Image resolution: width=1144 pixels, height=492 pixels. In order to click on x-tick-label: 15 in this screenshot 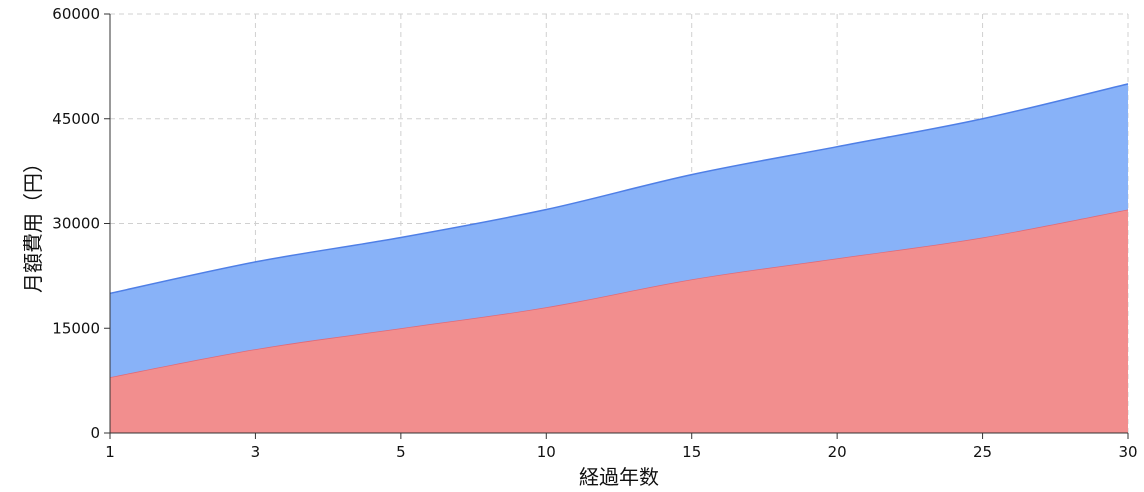, I will do `click(691, 452)`.